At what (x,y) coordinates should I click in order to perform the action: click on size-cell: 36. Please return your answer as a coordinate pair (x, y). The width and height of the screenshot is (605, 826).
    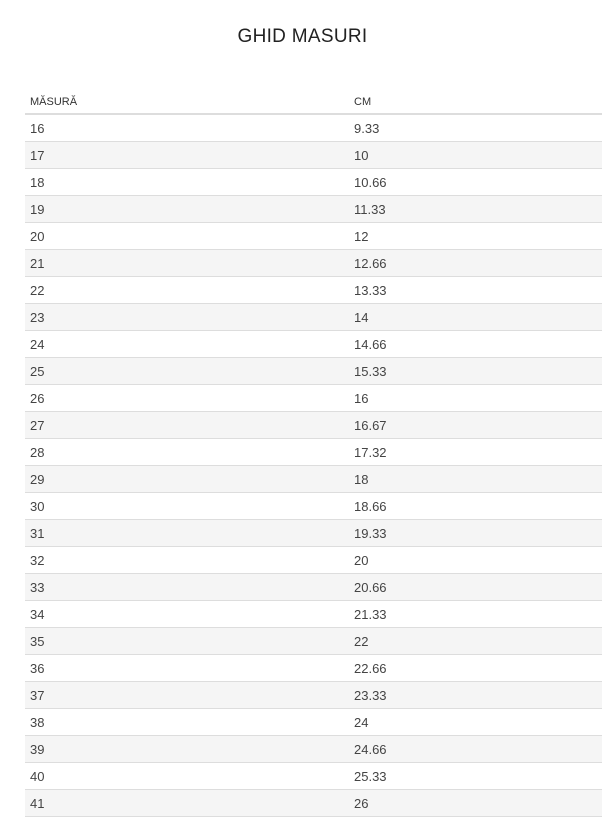
    Looking at the image, I should click on (187, 668).